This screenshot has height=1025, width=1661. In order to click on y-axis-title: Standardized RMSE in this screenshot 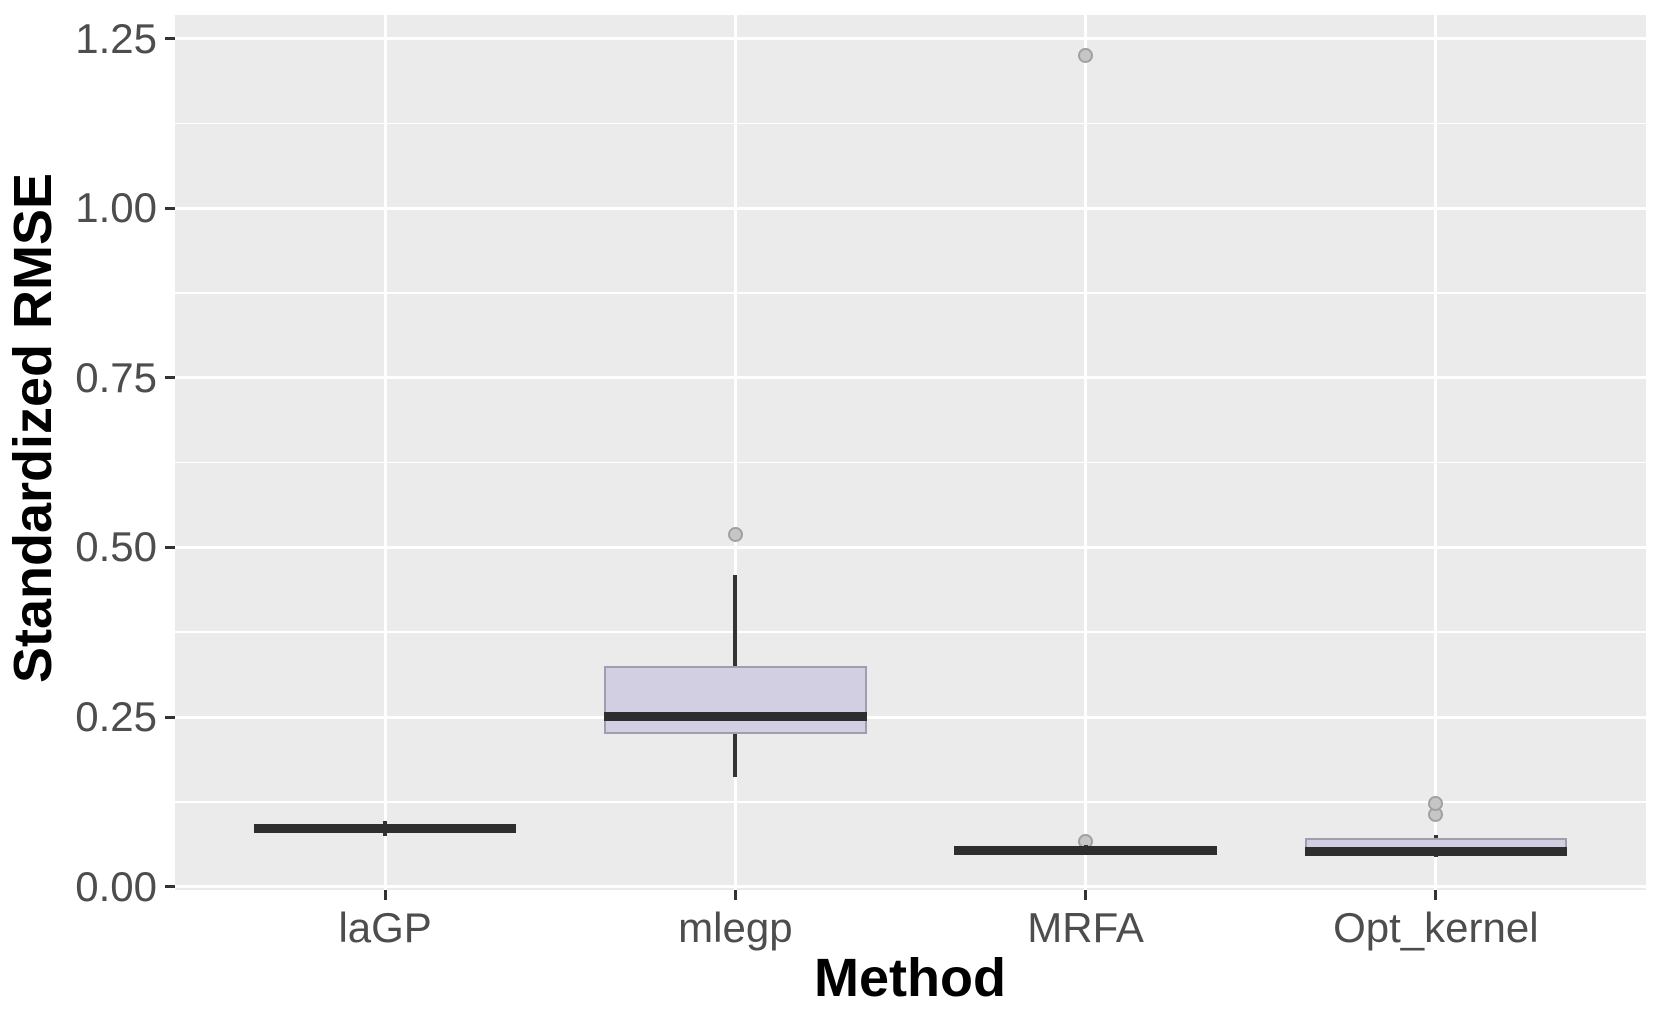, I will do `click(33, 428)`.